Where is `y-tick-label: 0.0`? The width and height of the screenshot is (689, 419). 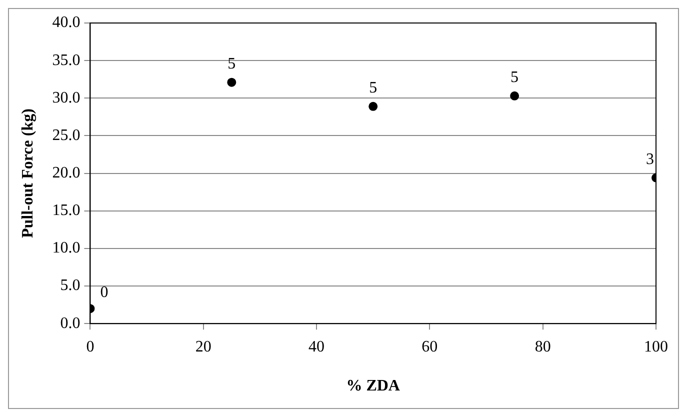 y-tick-label: 0.0 is located at coordinates (70, 323).